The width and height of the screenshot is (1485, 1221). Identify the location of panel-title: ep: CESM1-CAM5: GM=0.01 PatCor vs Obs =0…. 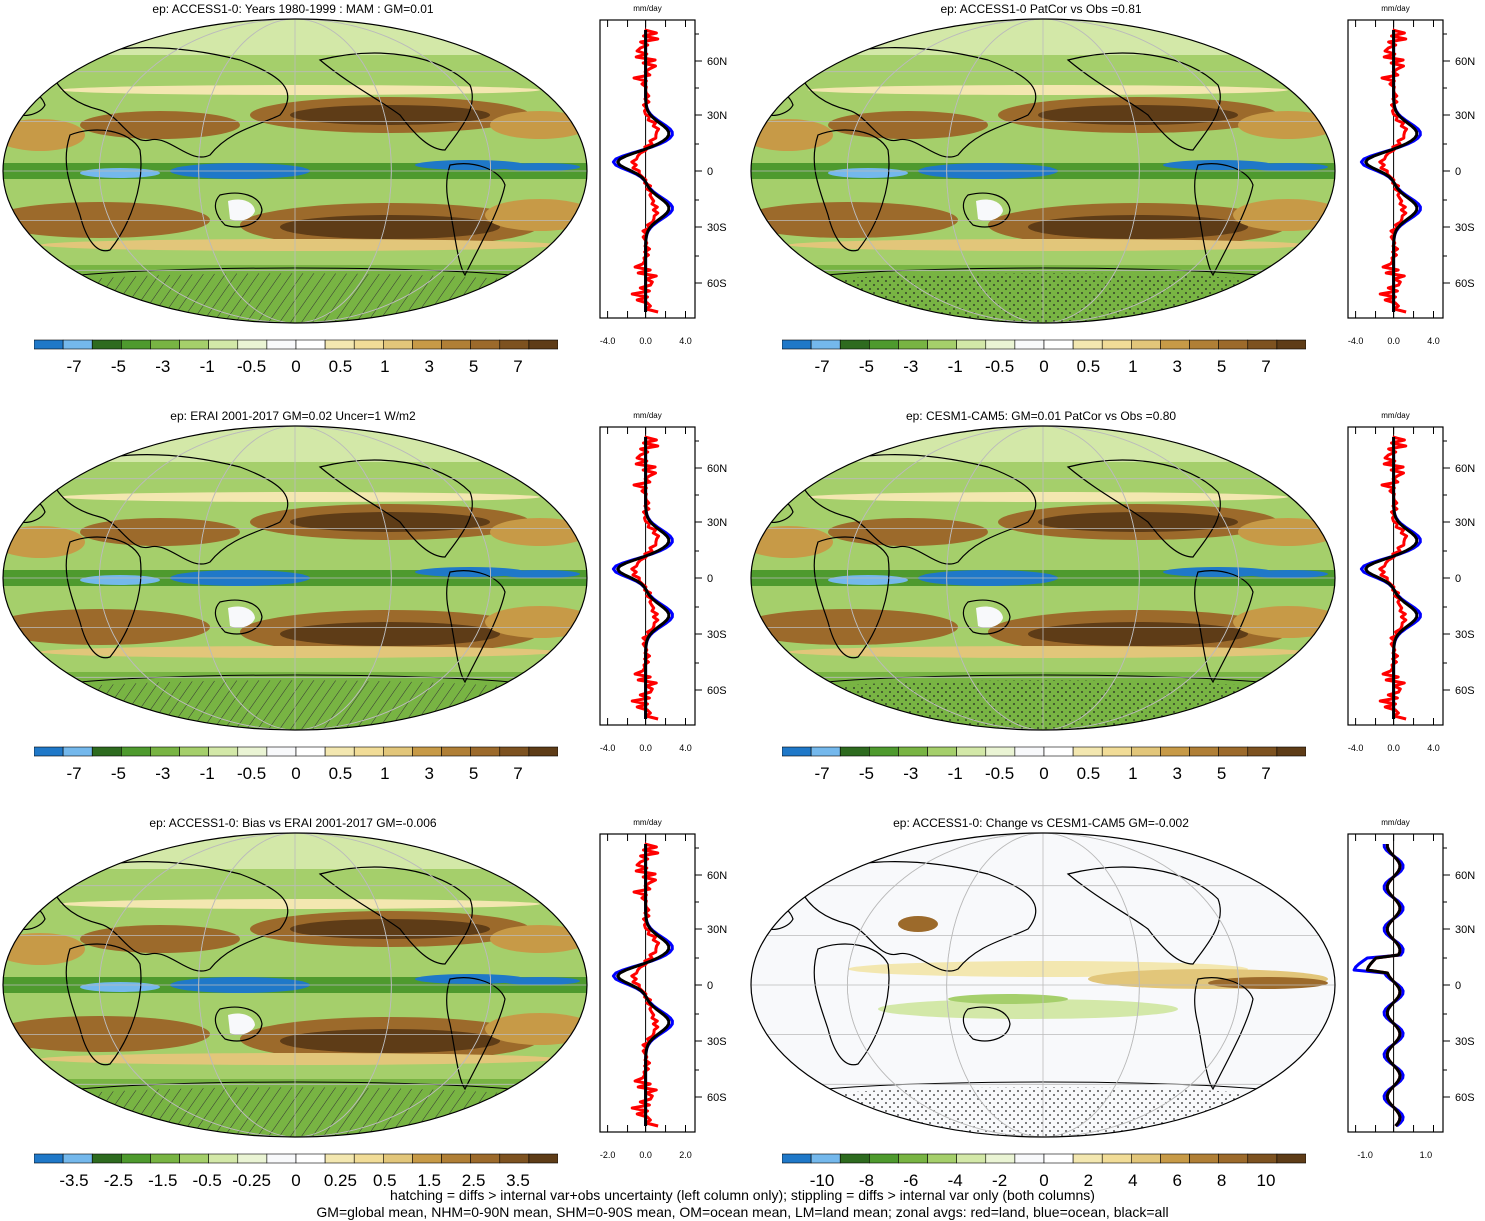
(1041, 416).